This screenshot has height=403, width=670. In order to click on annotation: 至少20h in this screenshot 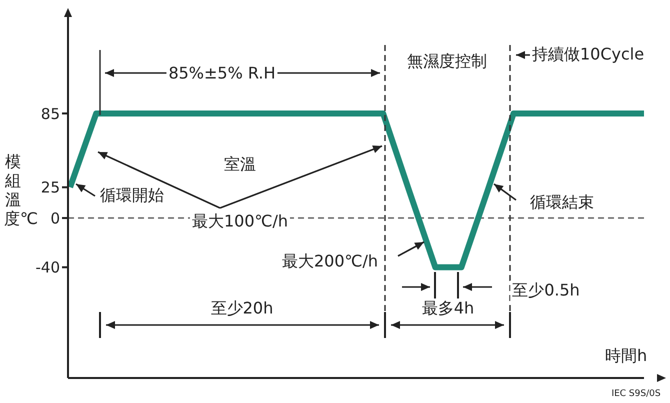, I will do `click(242, 309)`.